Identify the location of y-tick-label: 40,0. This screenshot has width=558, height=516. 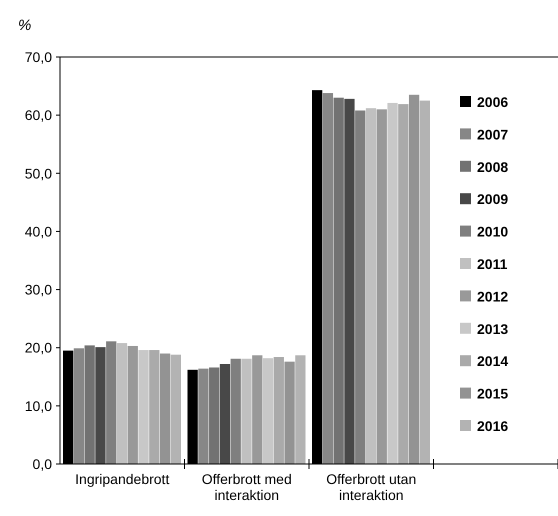
(38, 231).